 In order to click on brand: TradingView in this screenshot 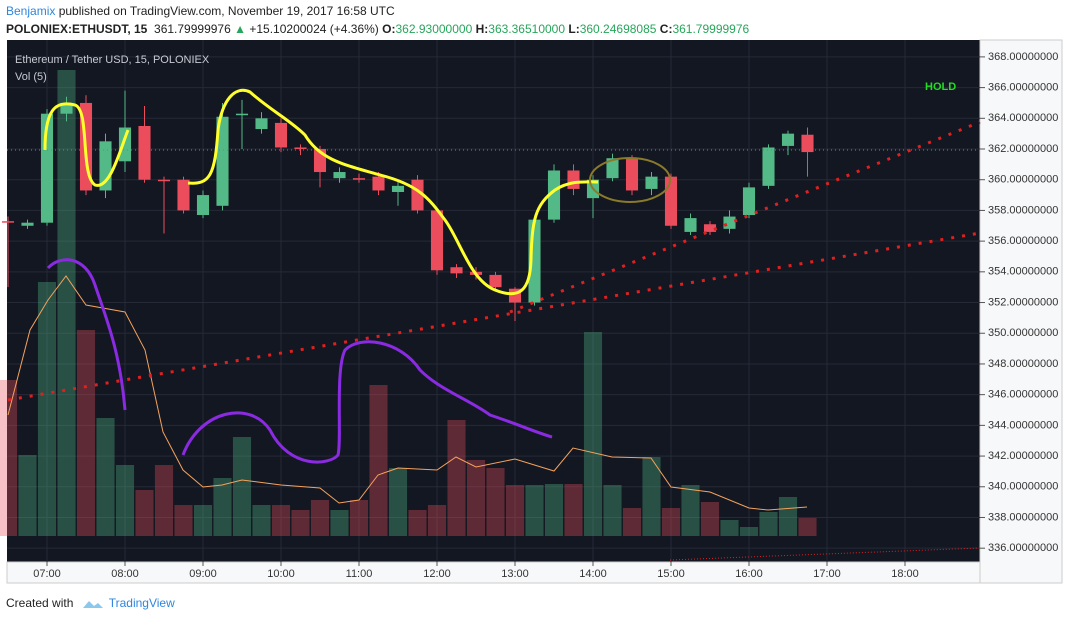, I will do `click(141, 603)`.